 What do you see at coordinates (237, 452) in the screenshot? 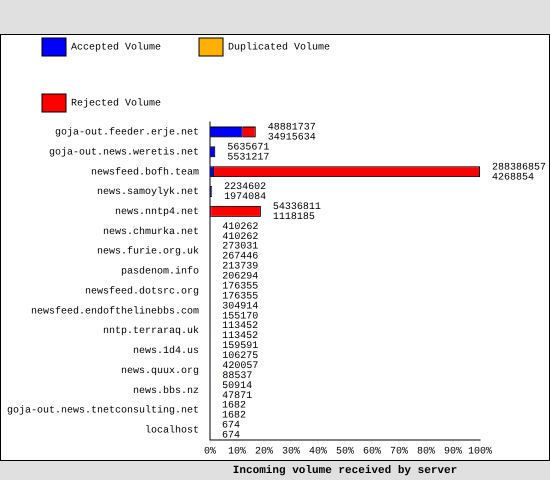
I see `x-tick-label: 10%` at bounding box center [237, 452].